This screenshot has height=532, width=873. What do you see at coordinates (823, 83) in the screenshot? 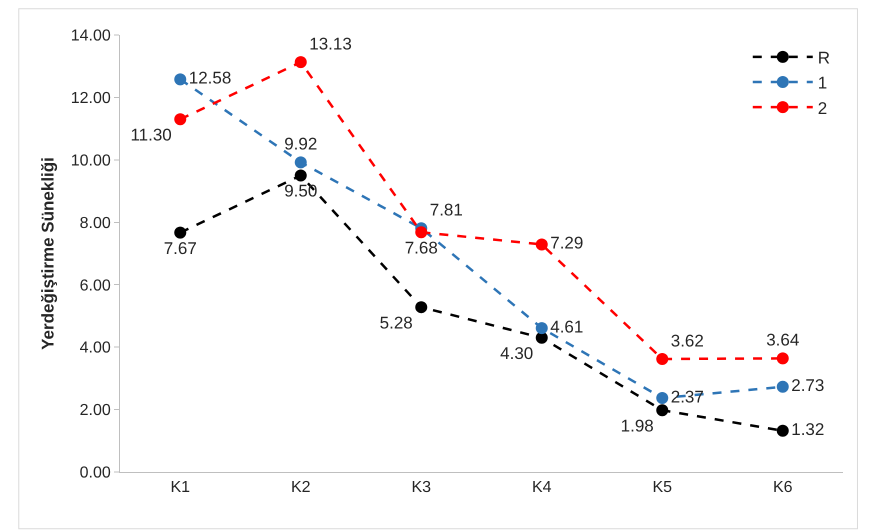
I see `legend-label: 1` at bounding box center [823, 83].